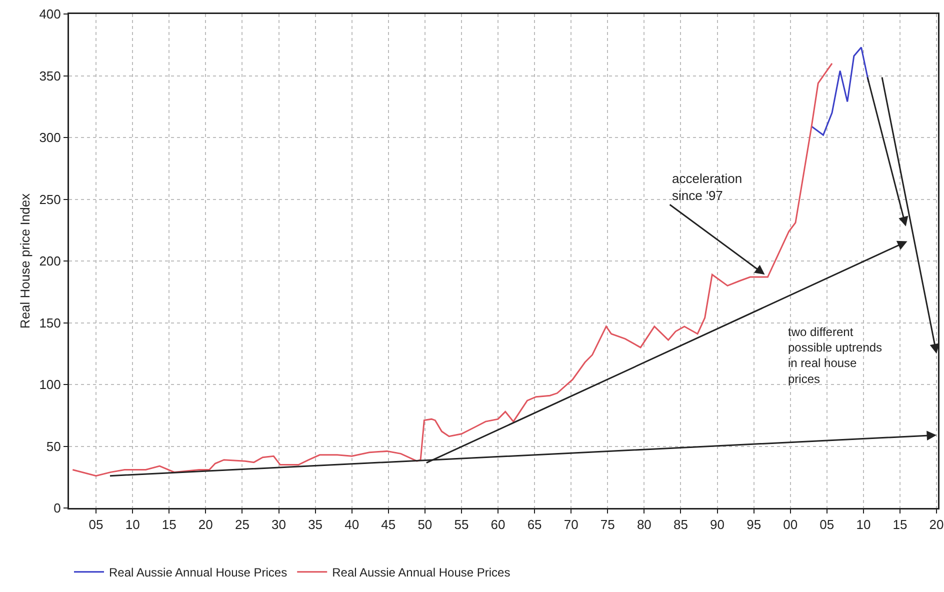  Describe the element at coordinates (571, 524) in the screenshot. I see `x-tick-label: 70` at that location.